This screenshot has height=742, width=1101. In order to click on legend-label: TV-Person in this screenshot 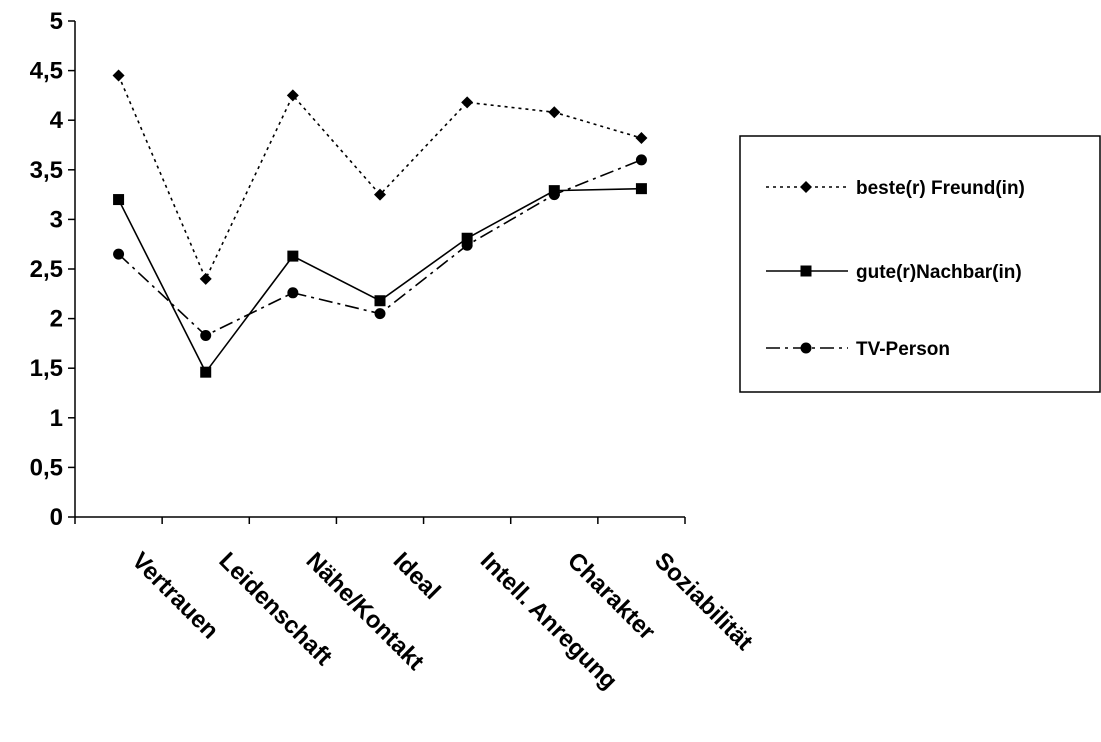, I will do `click(903, 349)`.